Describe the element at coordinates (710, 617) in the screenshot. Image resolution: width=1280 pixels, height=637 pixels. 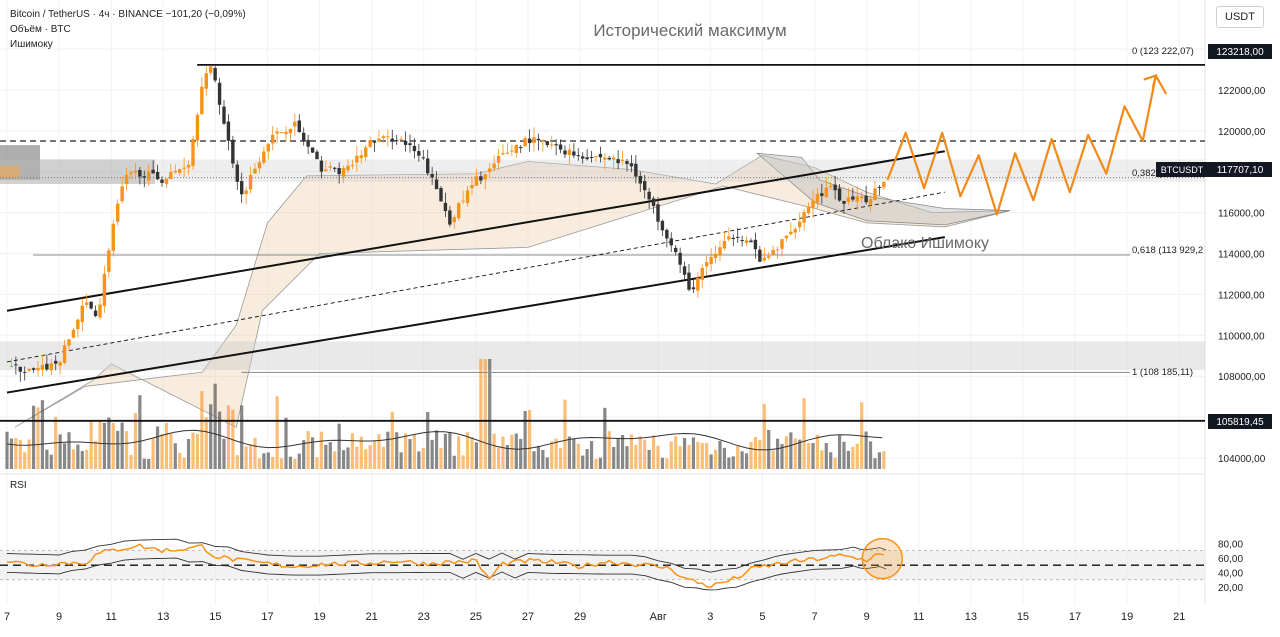
I see `time-tick-label: 3` at that location.